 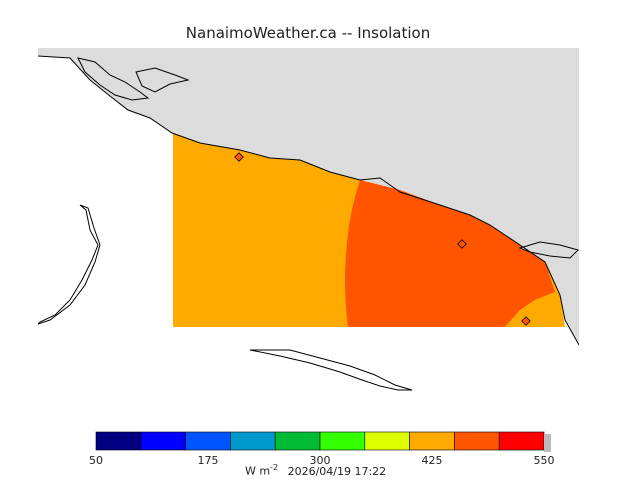 What do you see at coordinates (337, 471) in the screenshot?
I see `timestamp: 2026/04/19 17:22` at bounding box center [337, 471].